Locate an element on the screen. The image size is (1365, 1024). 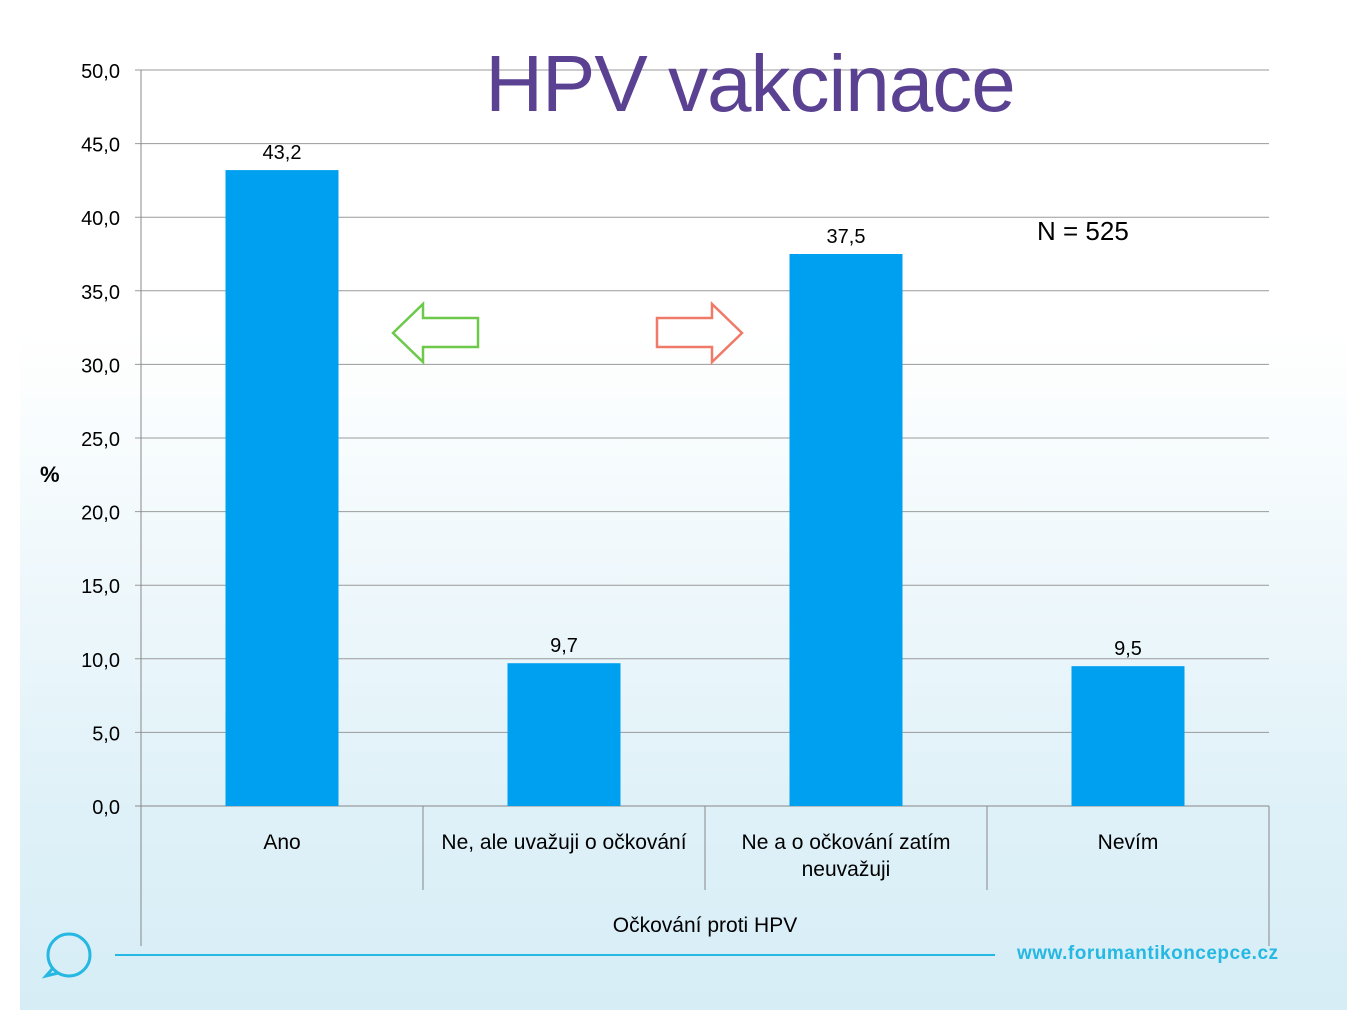
y-tick-label: 30,0 is located at coordinates (100, 366).